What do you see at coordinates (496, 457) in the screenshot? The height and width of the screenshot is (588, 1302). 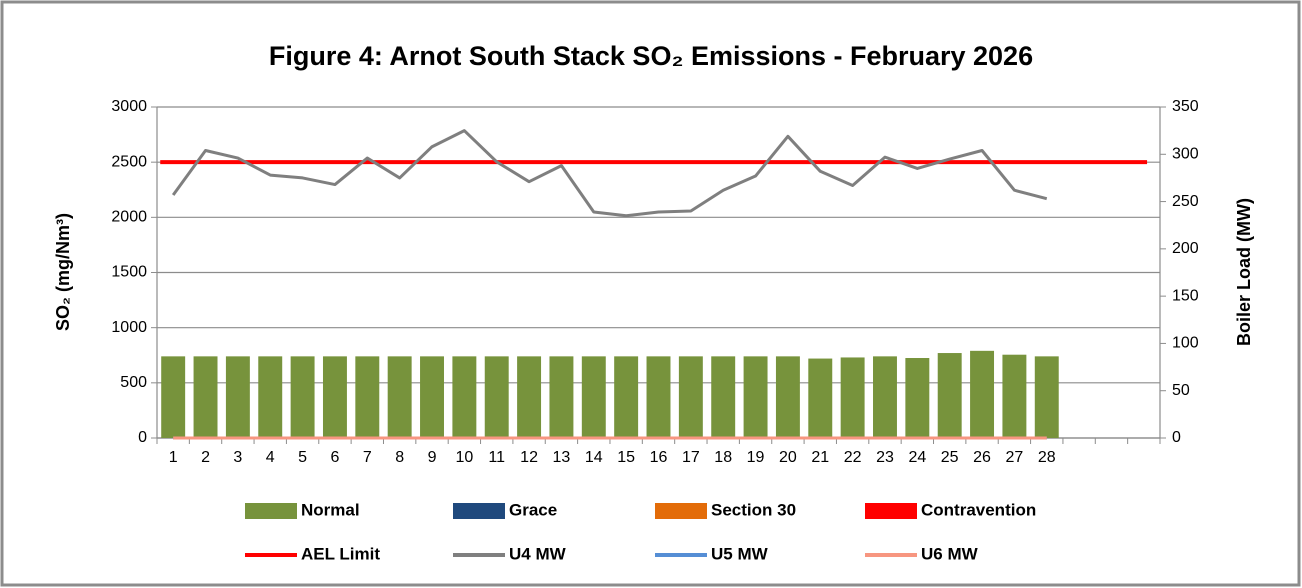 I see `x-tick-label: 11` at bounding box center [496, 457].